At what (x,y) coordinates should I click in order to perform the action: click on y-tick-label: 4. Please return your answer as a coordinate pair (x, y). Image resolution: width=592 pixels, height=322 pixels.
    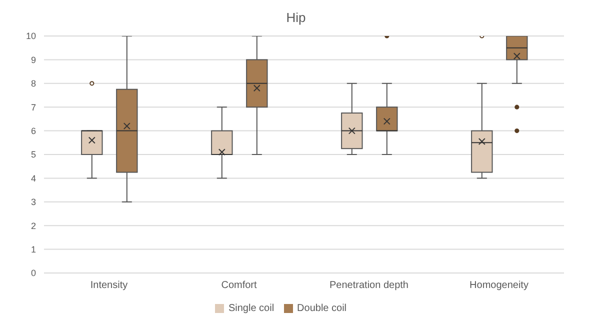
    Looking at the image, I should click on (33, 178).